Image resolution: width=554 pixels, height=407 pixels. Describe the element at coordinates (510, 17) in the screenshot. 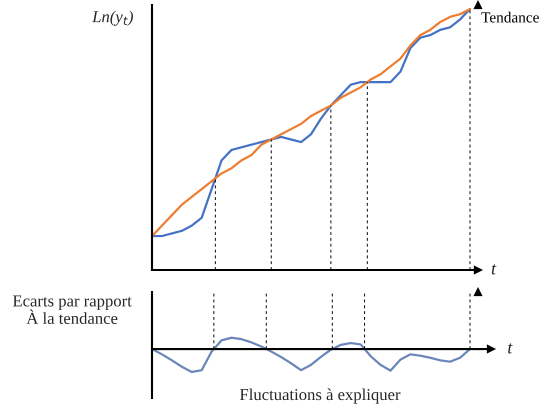

I see `series-label: Tendance` at that location.